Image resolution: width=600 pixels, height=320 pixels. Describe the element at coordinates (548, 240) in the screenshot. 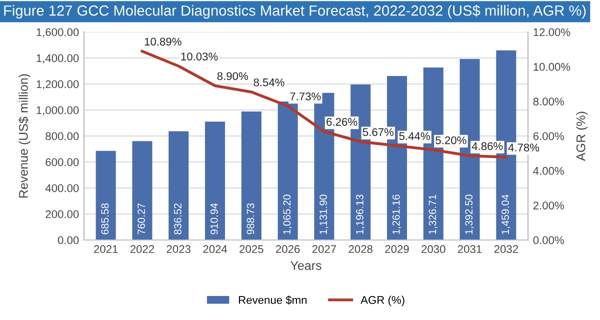

I see `y2-tick-label: 0.00%` at that location.